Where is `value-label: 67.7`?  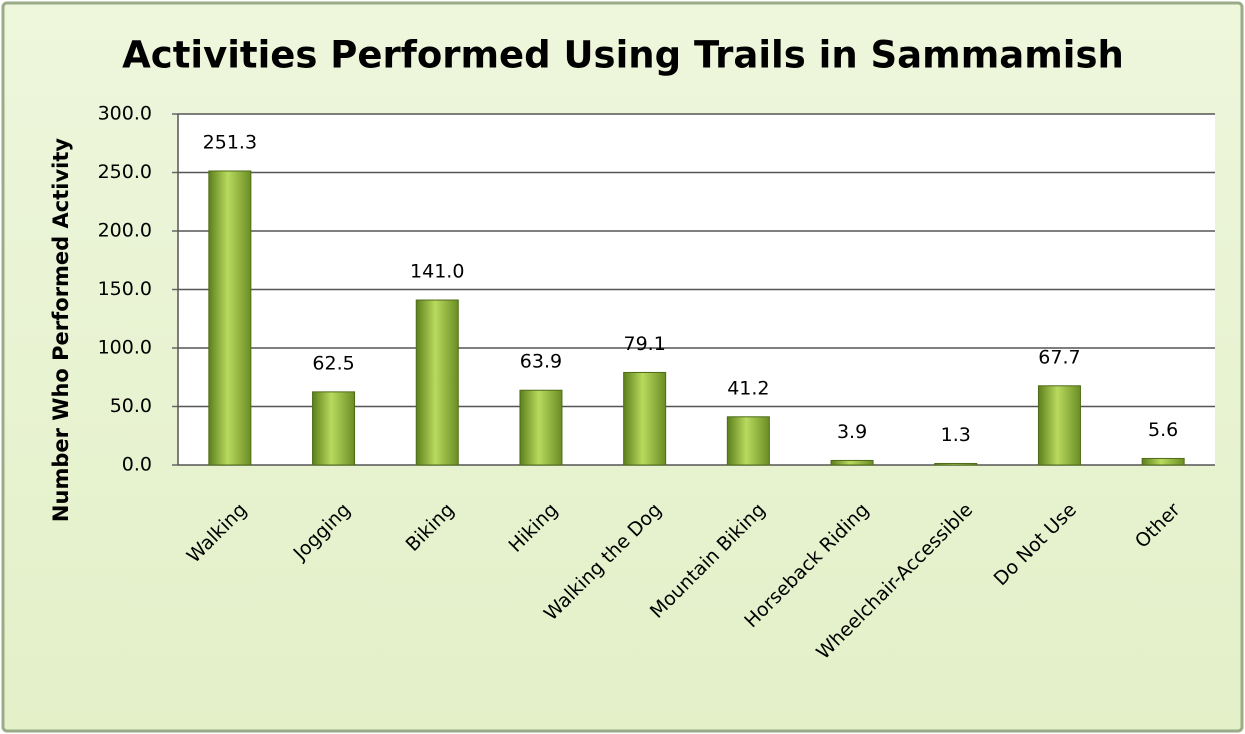 value-label: 67.7 is located at coordinates (1059, 357).